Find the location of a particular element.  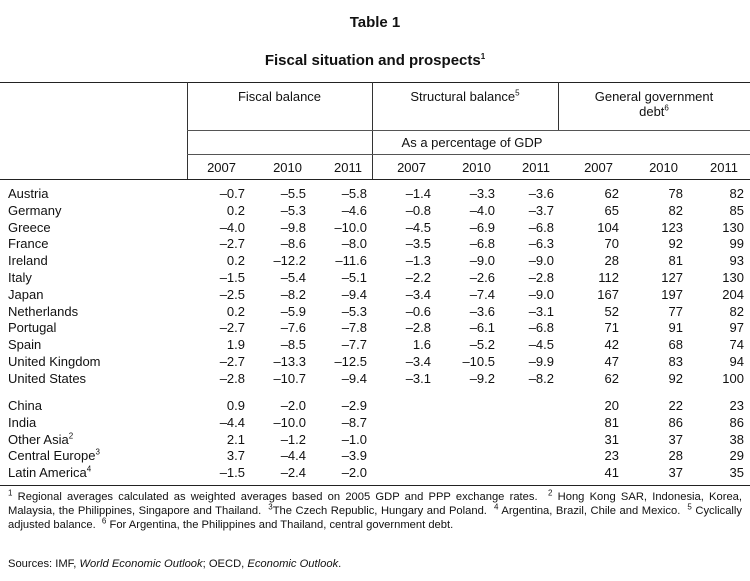

sources-suffix: . is located at coordinates (340, 564).